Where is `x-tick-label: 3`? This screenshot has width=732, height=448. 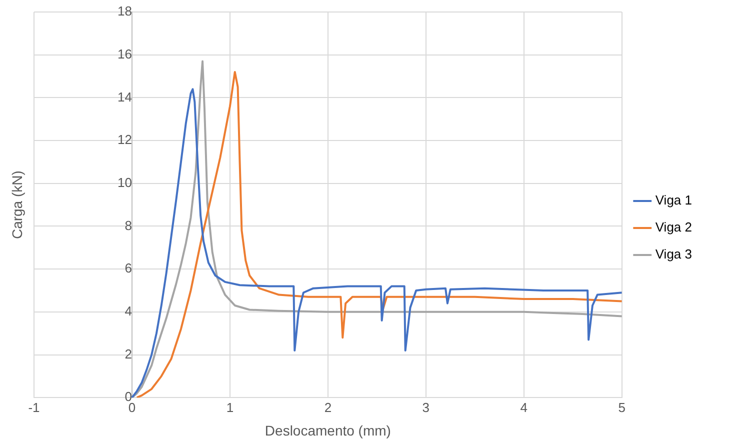 x-tick-label: 3 is located at coordinates (426, 407).